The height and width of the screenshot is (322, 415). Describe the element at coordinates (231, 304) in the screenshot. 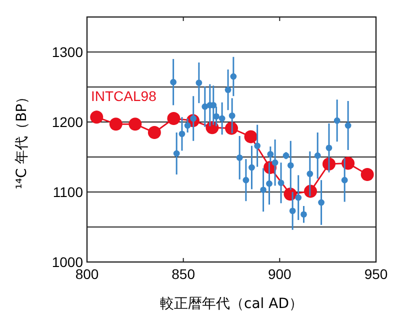

I see `x-axis-title: 較正暦年代（cal AD）` at that location.